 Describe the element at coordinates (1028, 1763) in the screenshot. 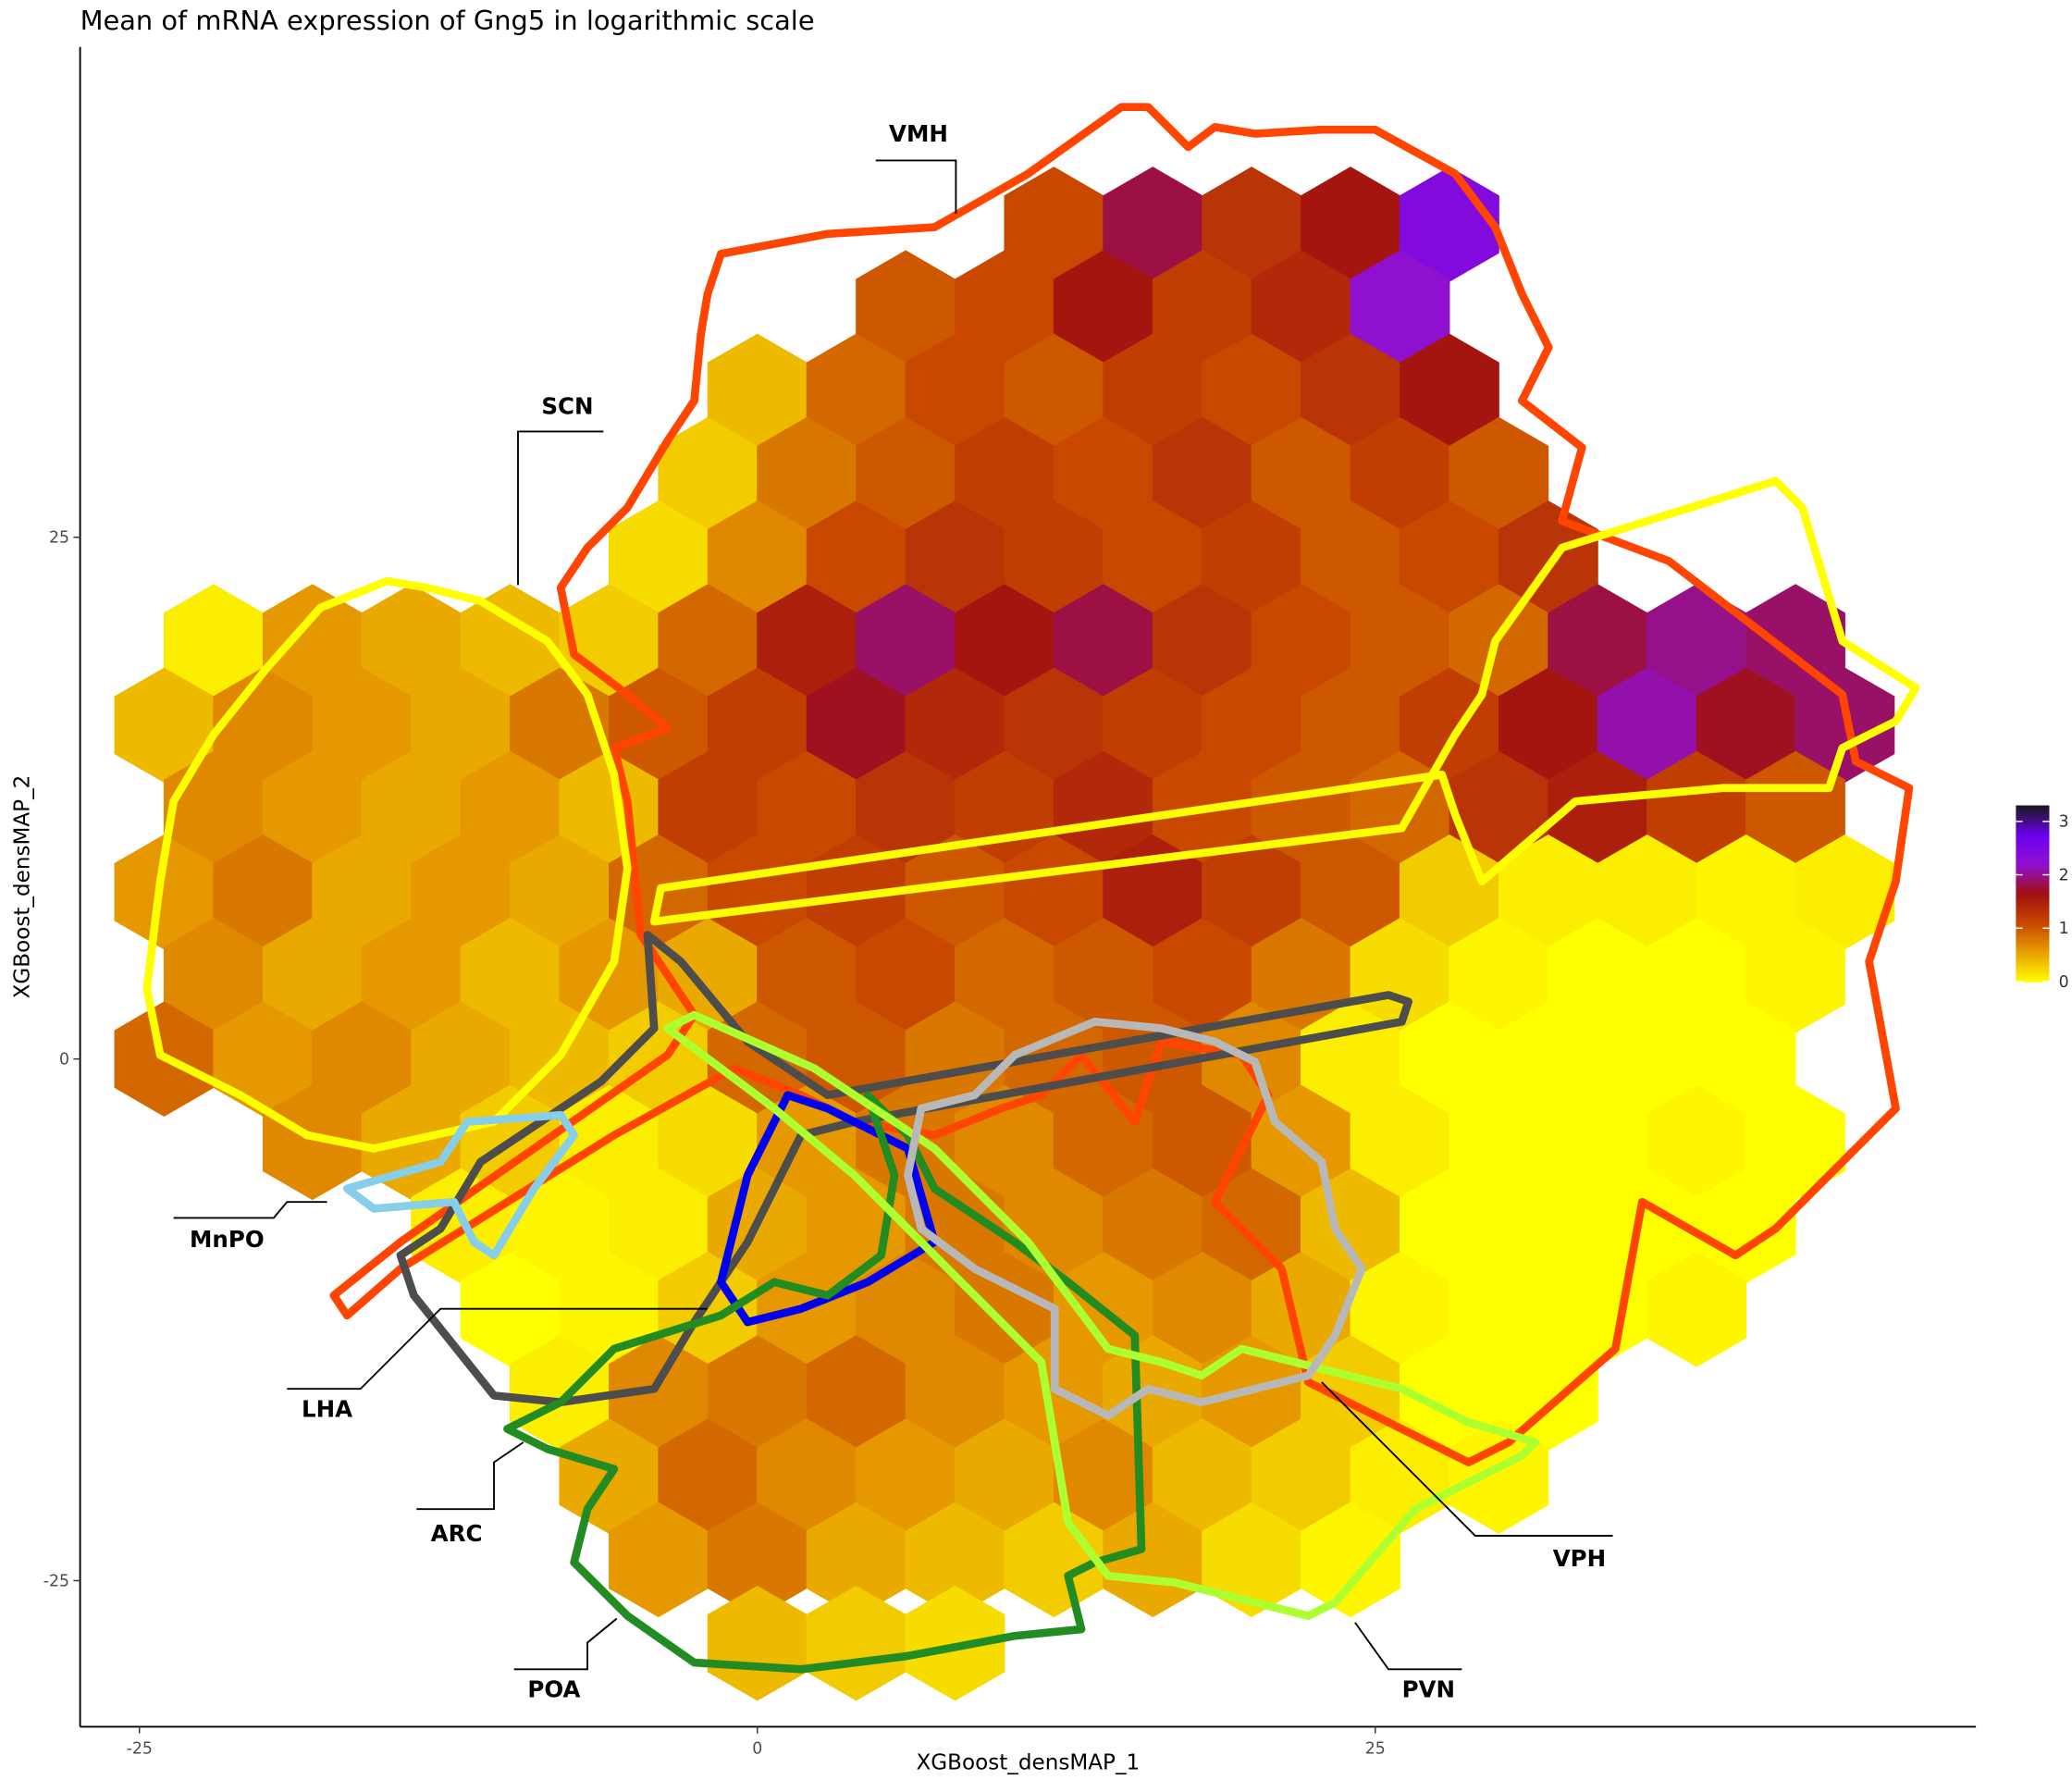

I see `x-axis-title: XGBoost_densMAP_1` at that location.